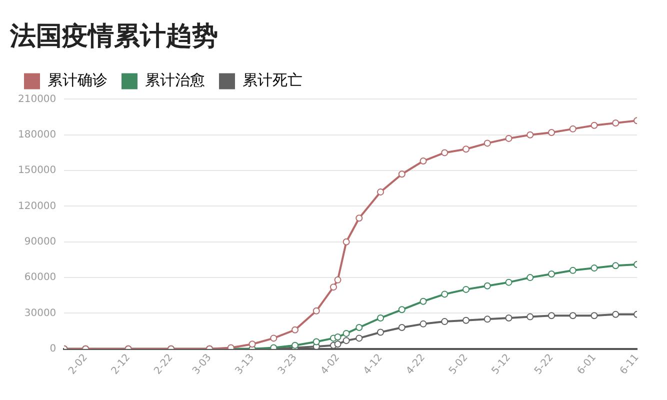 This screenshot has width=667, height=400. What do you see at coordinates (40, 313) in the screenshot?
I see `y-tick-label: 30000` at bounding box center [40, 313].